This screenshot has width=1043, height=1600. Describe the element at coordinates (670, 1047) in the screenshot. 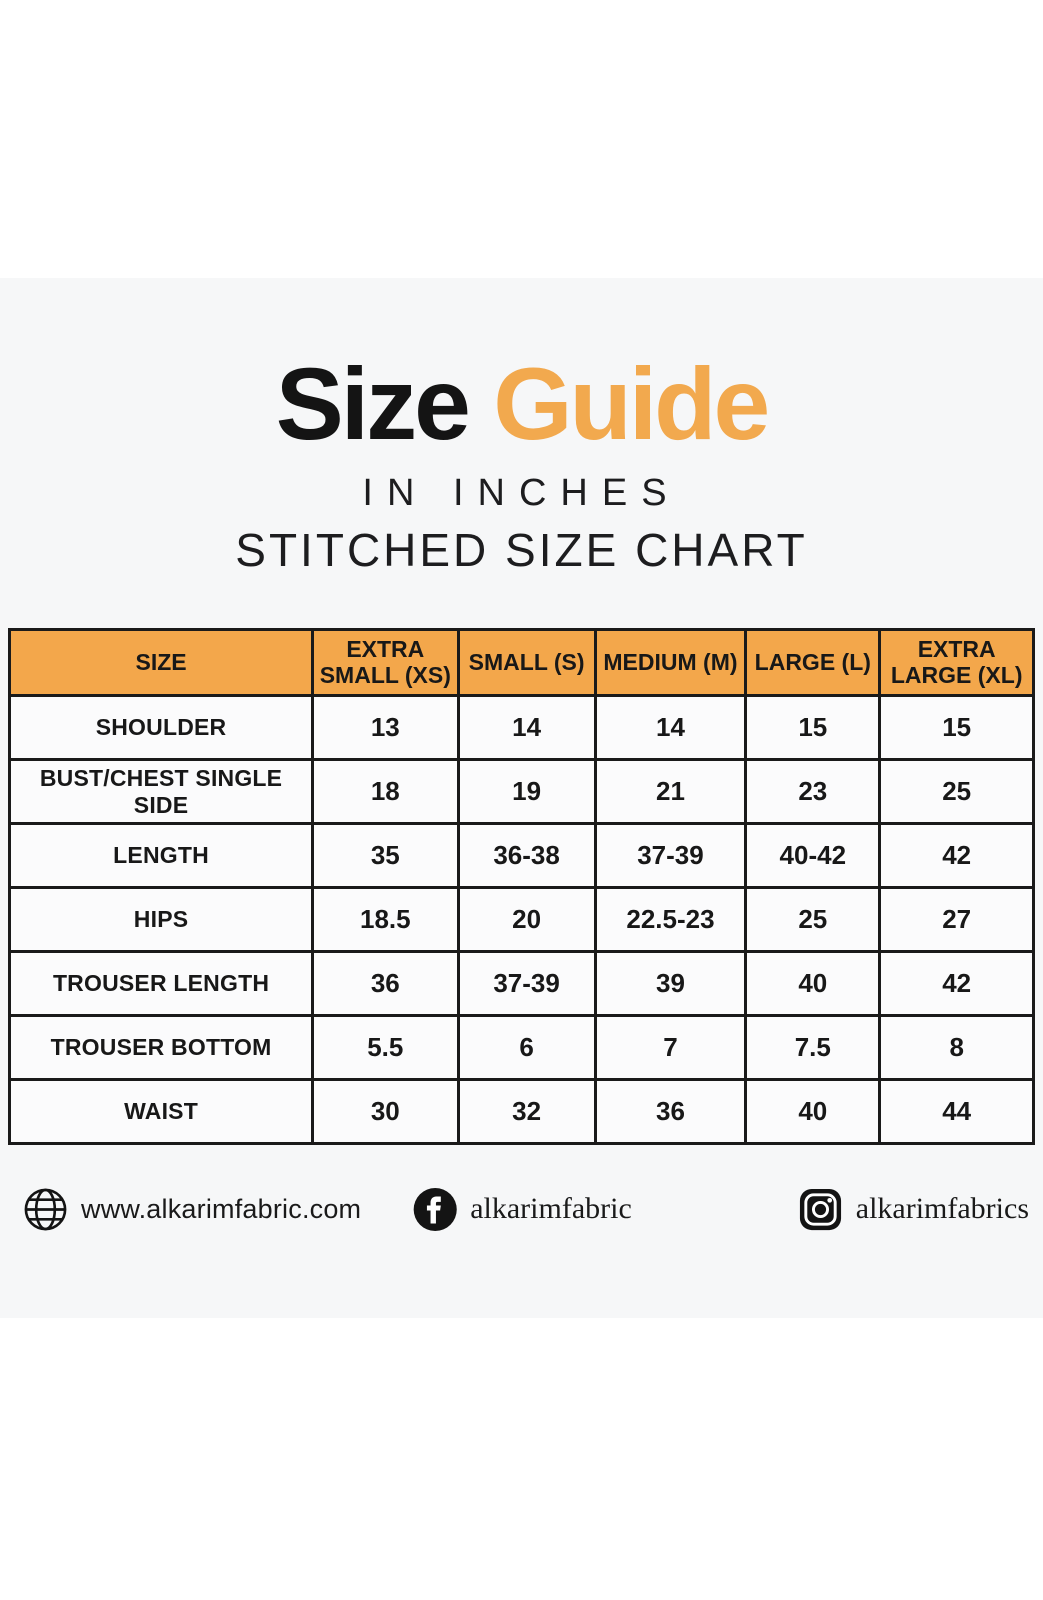

I see `table-cell: 7` at that location.